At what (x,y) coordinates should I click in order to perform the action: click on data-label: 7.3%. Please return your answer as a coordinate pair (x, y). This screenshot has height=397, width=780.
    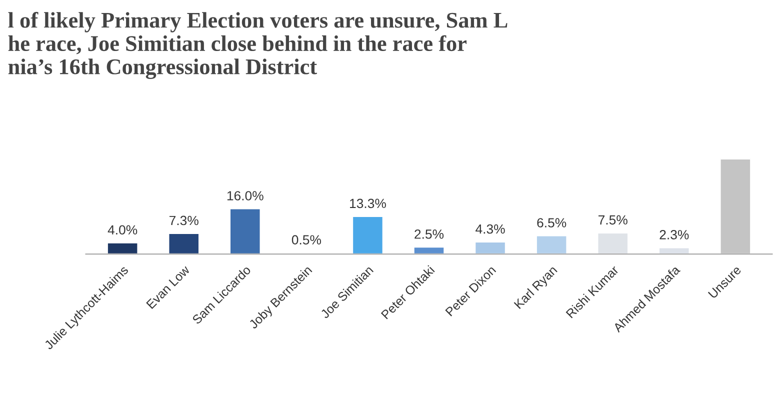
    Looking at the image, I should click on (183, 221).